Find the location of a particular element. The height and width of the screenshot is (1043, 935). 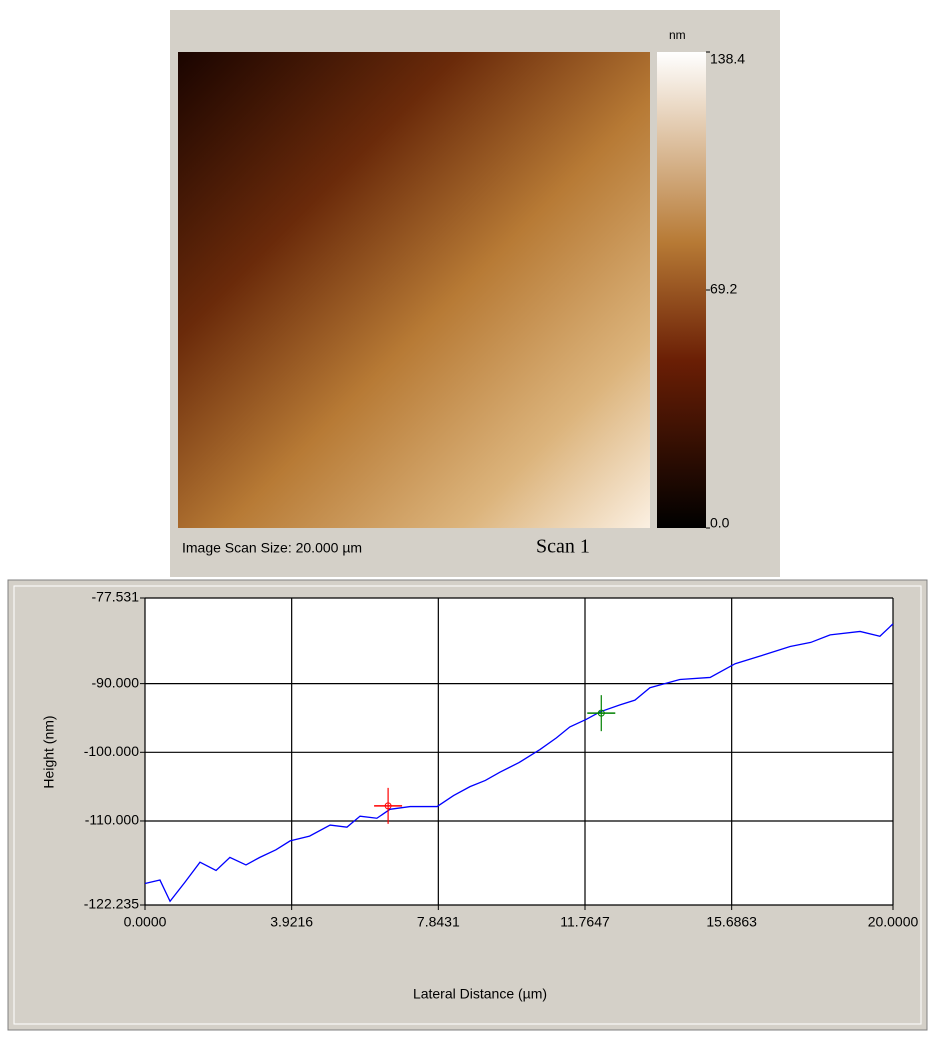

scan-caption: Image Scan Size: 20.000 µm is located at coordinates (272, 548).